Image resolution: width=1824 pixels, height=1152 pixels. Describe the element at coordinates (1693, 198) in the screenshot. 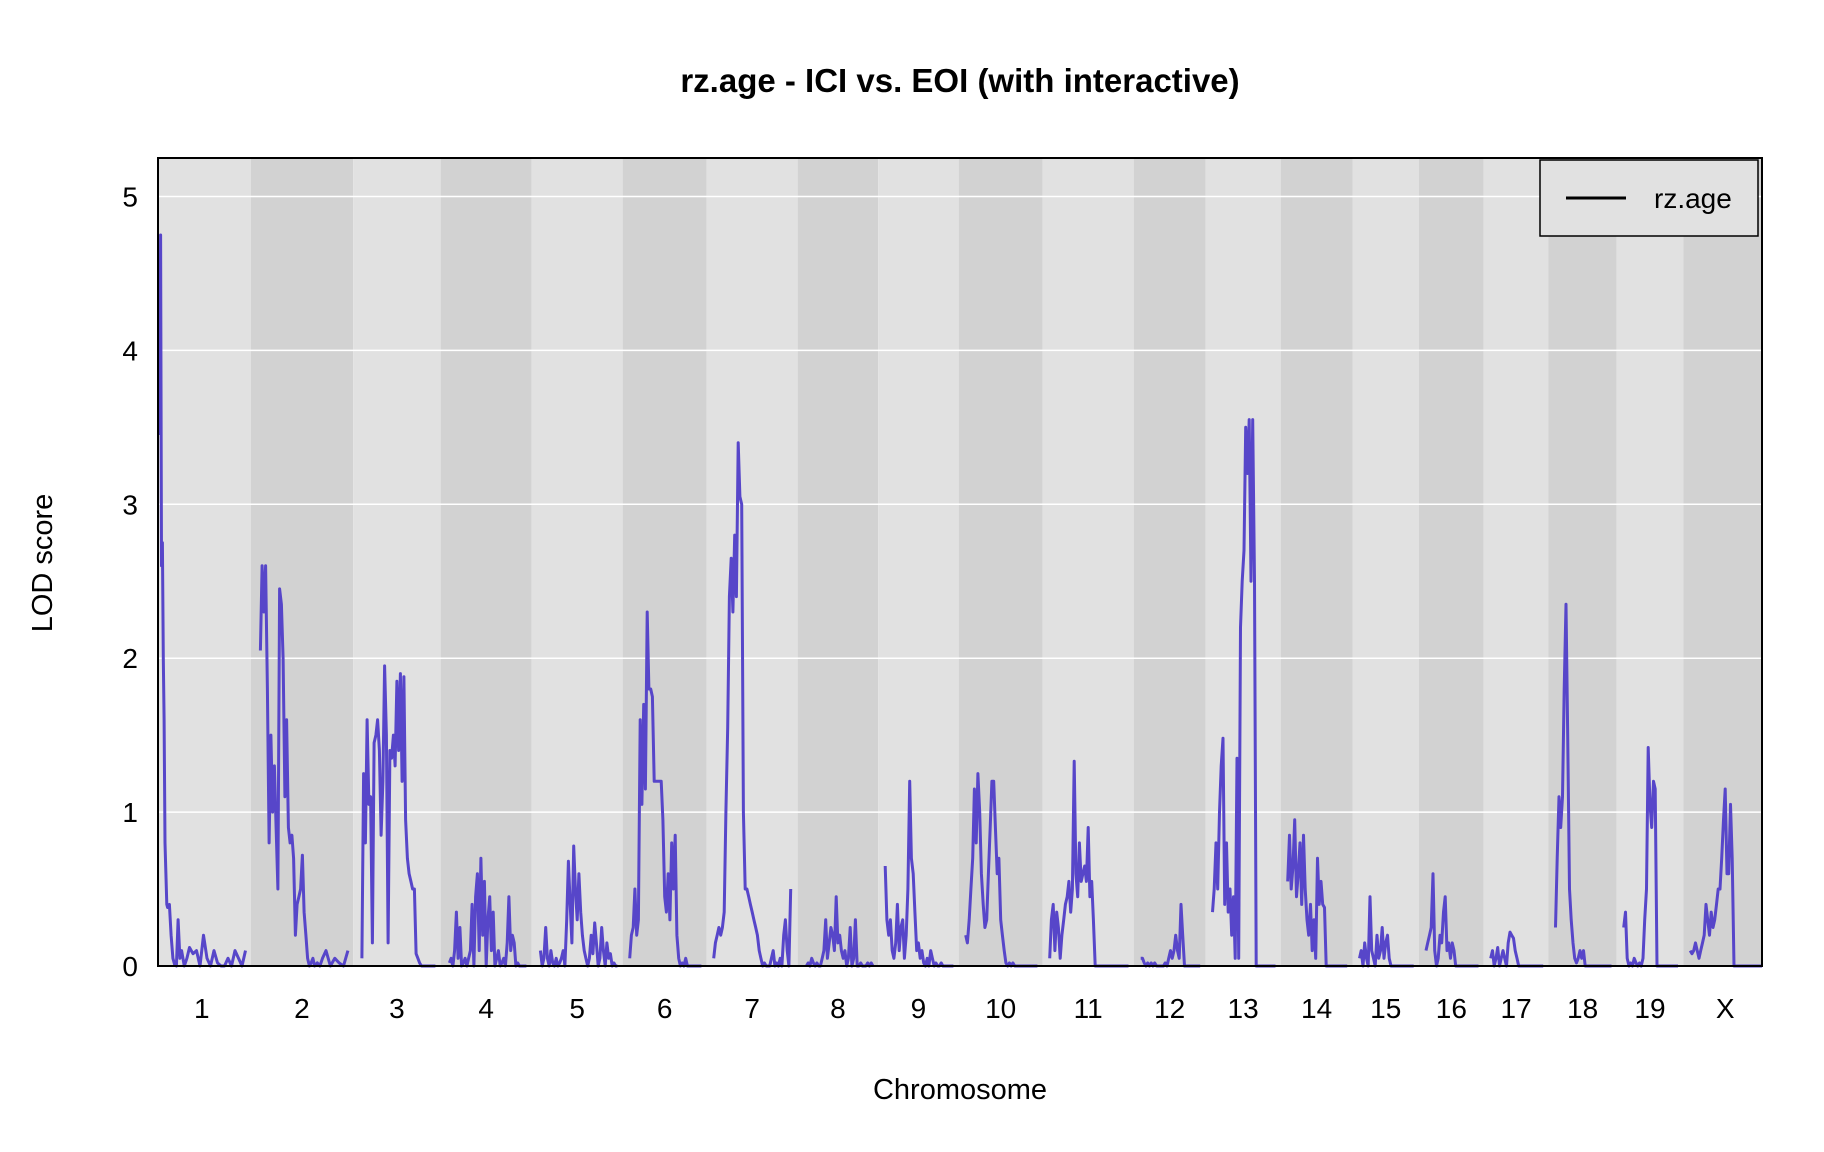

I see `legend-label: rz.age` at that location.